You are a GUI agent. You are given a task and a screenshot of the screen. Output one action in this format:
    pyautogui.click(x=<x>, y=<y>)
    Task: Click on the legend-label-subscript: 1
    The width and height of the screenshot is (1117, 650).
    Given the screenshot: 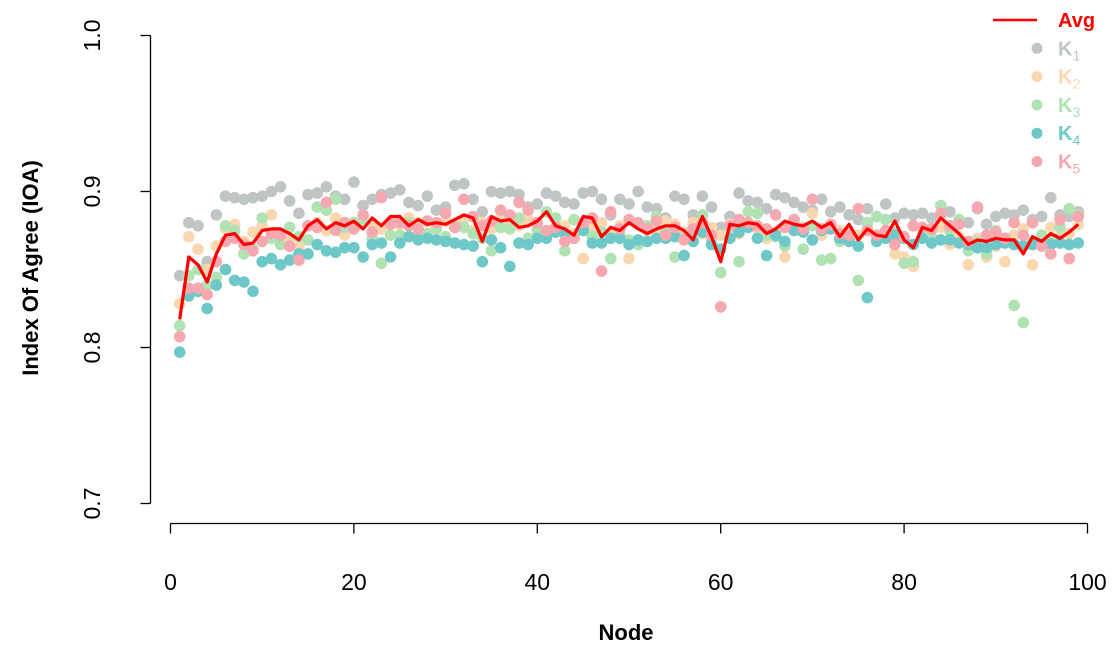 What is the action you would take?
    pyautogui.click(x=1076, y=55)
    